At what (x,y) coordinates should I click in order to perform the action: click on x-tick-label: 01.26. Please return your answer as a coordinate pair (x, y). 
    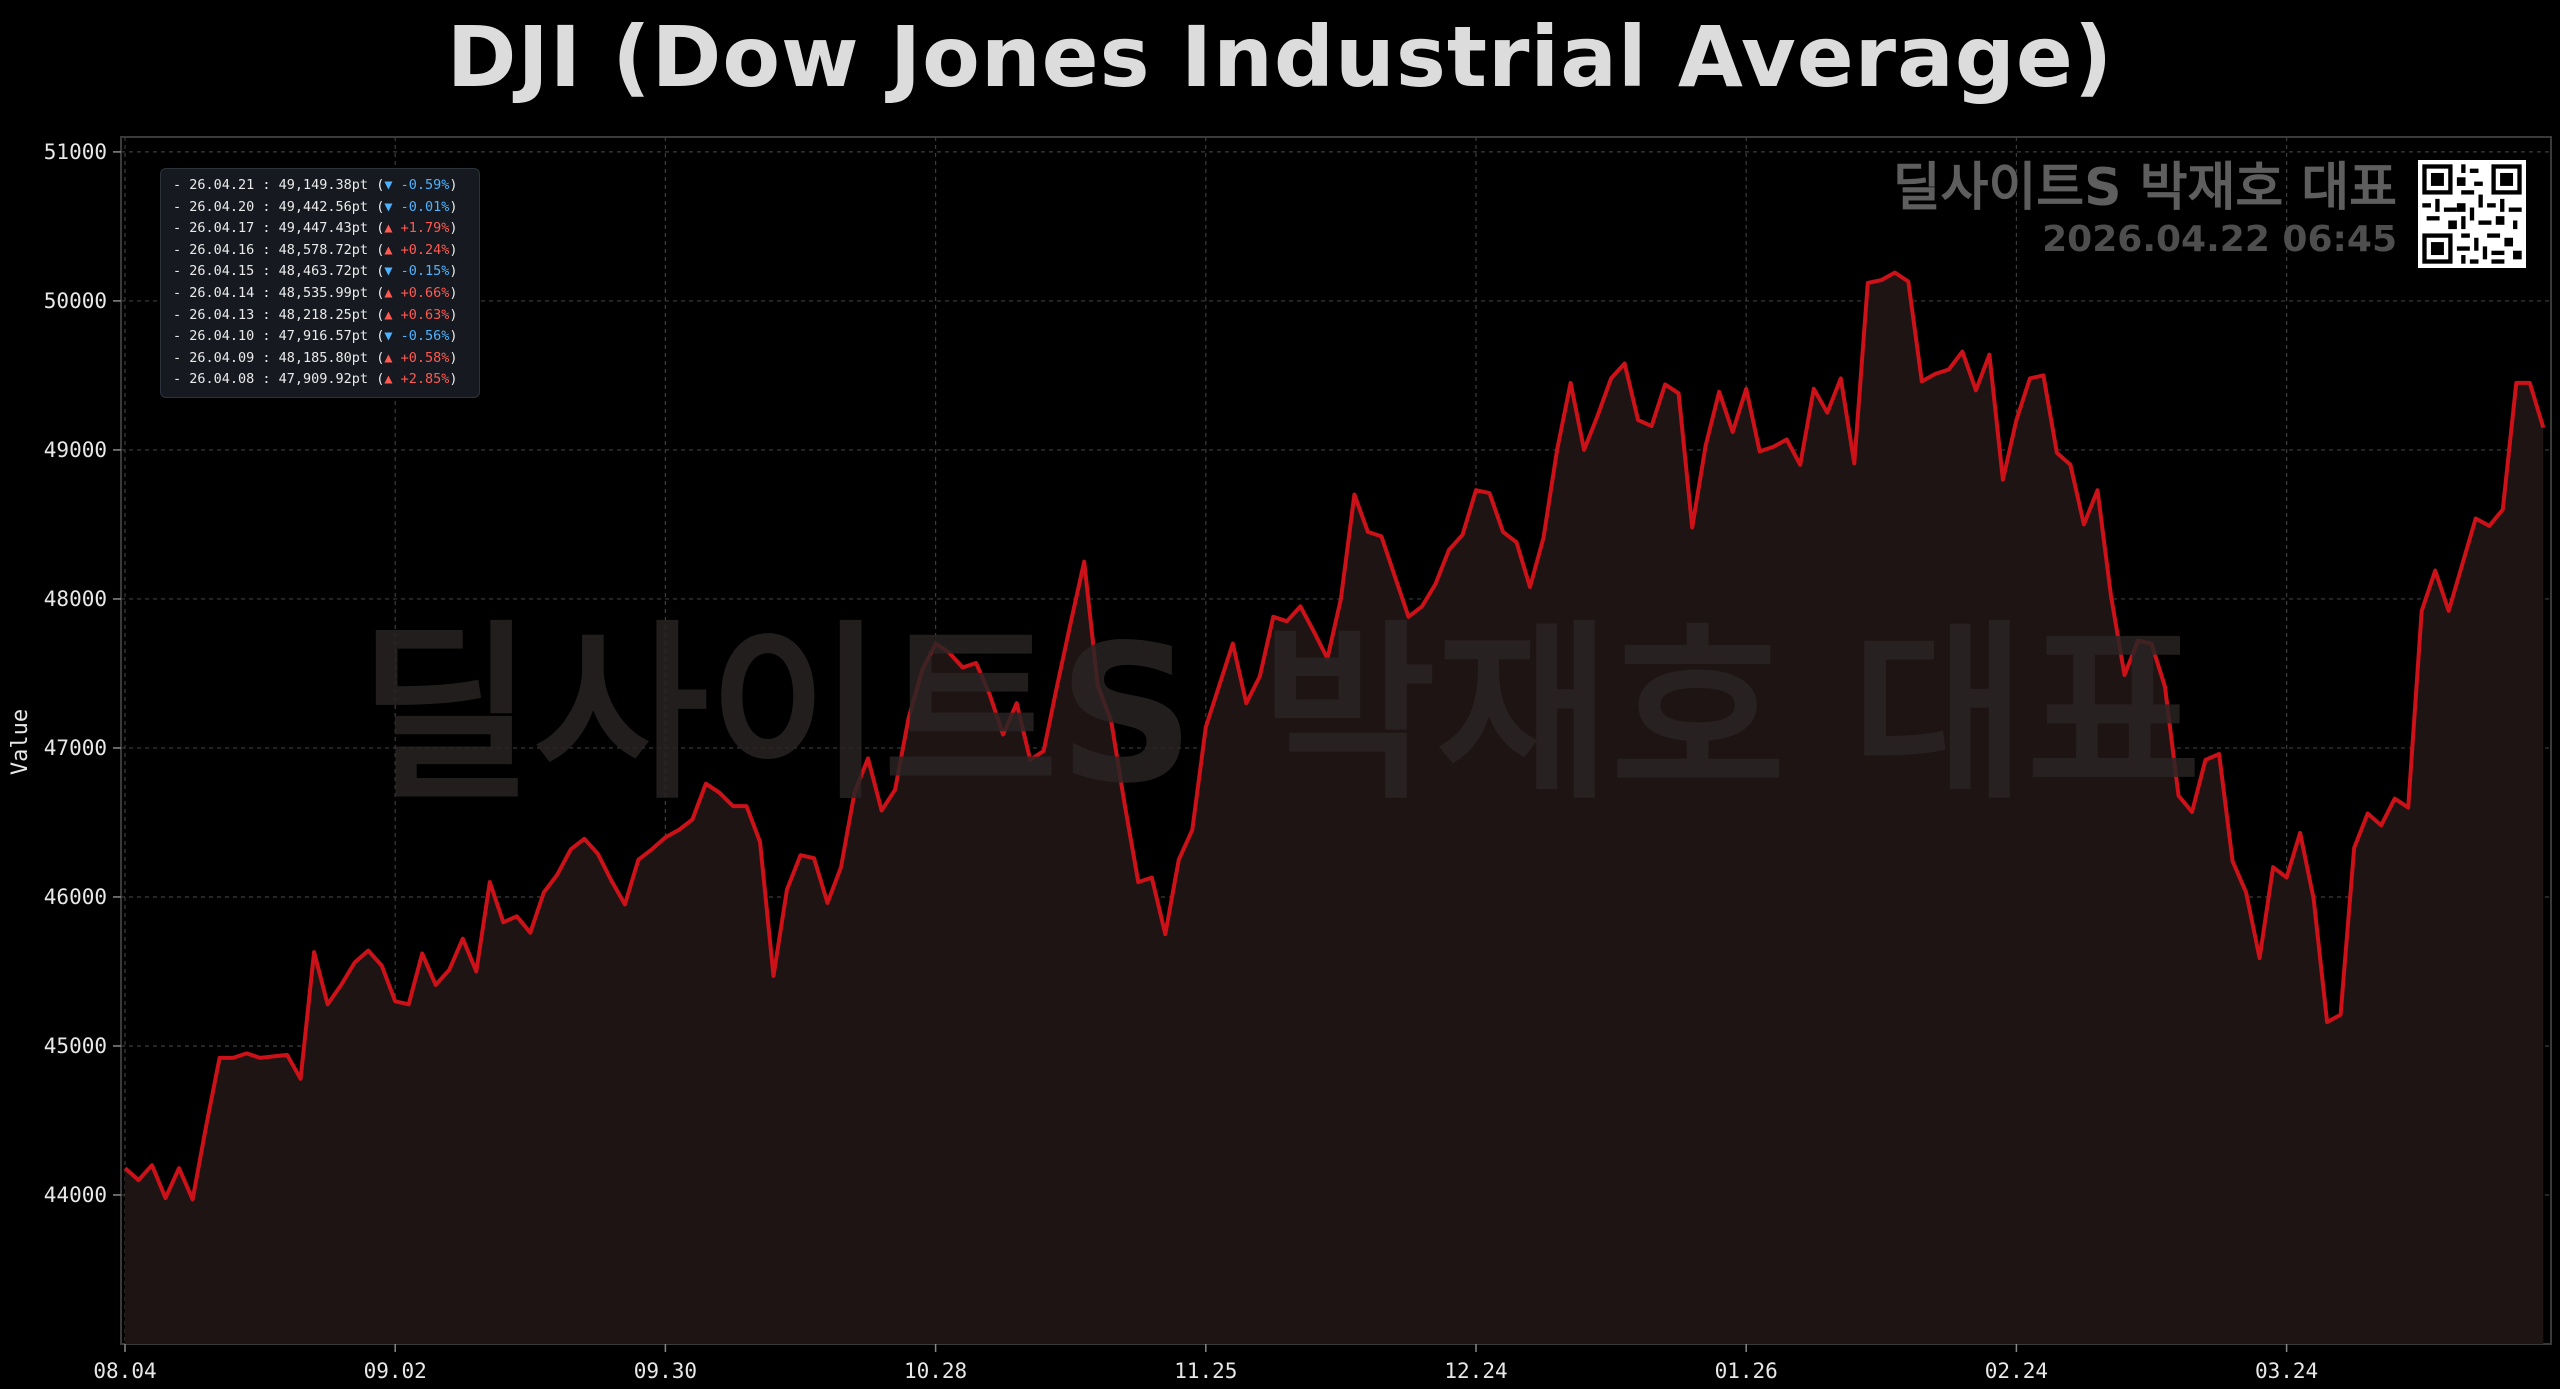
    Looking at the image, I should click on (1746, 1371).